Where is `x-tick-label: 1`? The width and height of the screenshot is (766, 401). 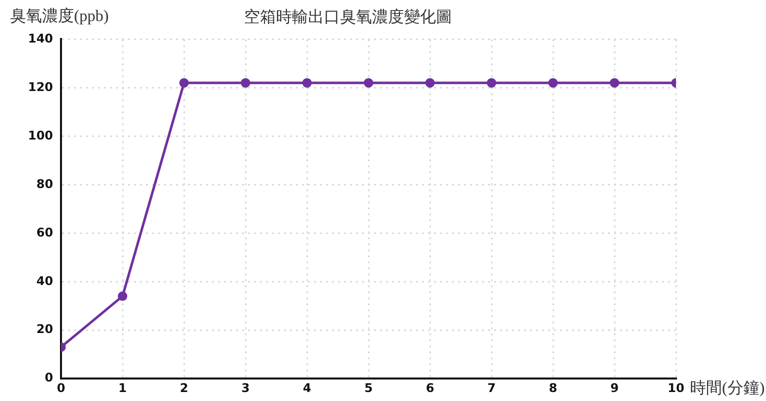 x-tick-label: 1 is located at coordinates (122, 387).